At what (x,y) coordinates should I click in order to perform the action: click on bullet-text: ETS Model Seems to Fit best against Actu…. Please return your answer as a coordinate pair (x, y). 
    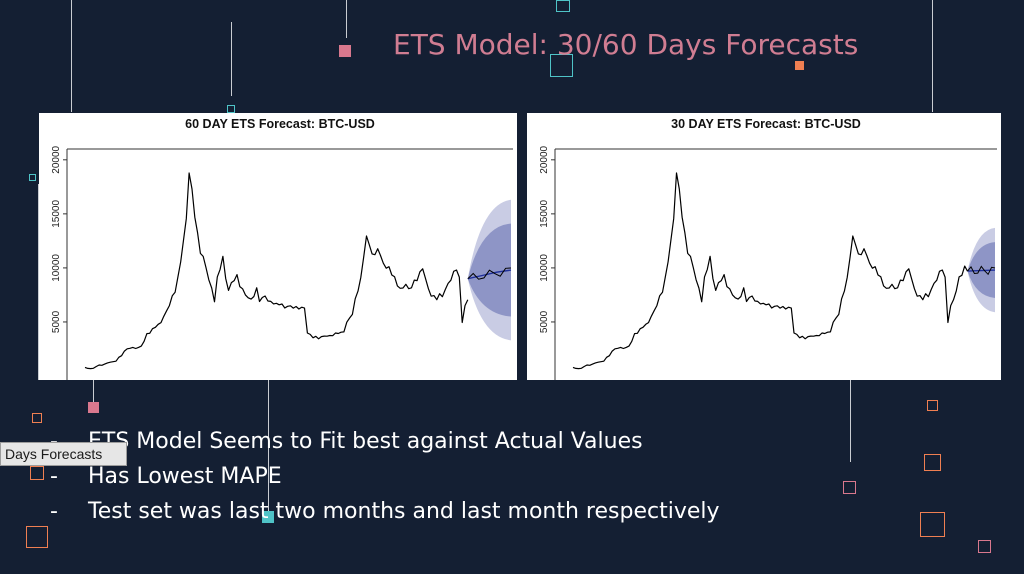
    Looking at the image, I should click on (365, 441).